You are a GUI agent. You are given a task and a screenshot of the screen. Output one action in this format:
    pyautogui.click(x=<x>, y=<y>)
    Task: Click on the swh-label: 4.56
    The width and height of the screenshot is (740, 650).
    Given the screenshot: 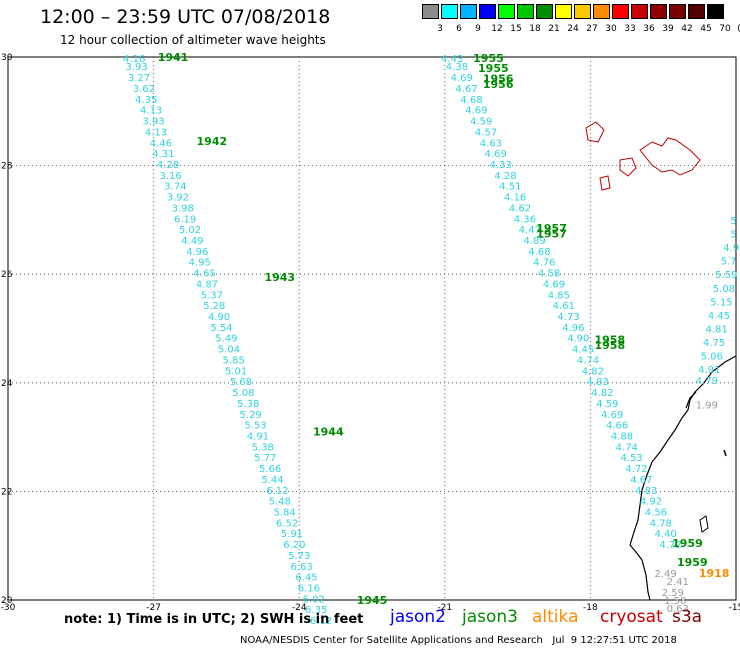 What is the action you would take?
    pyautogui.click(x=656, y=512)
    